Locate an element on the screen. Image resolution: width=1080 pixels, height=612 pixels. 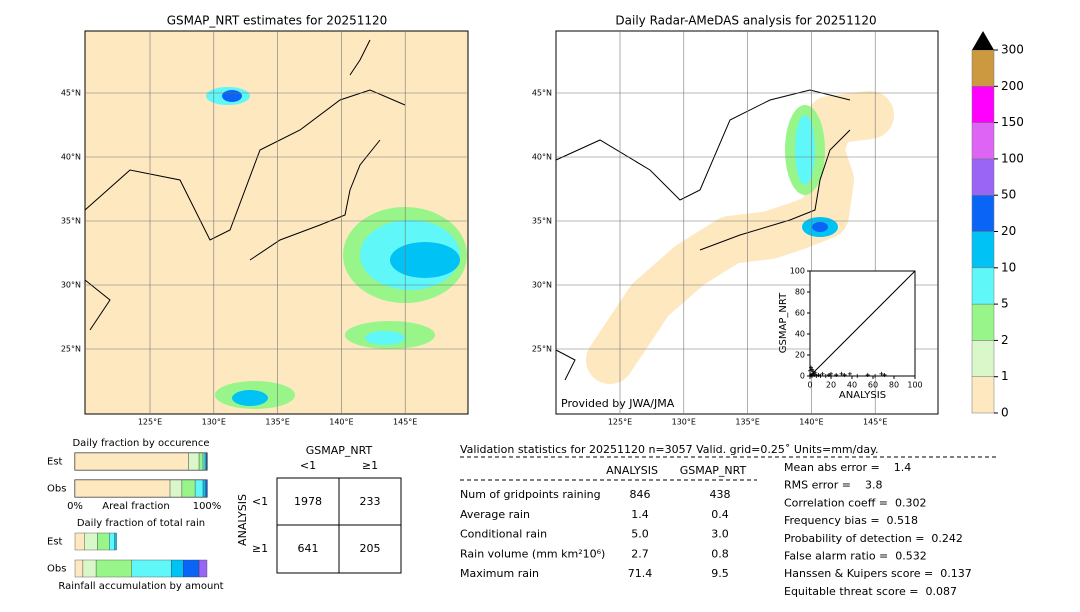
x-tick-label: 0% is located at coordinates (75, 506).